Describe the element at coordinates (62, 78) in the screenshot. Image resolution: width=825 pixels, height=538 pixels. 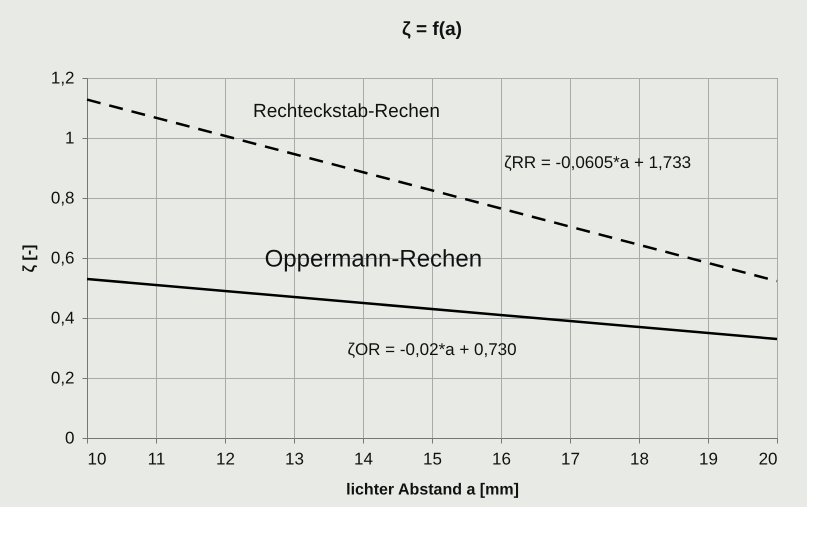
I see `y-tick-label: 1,2` at that location.